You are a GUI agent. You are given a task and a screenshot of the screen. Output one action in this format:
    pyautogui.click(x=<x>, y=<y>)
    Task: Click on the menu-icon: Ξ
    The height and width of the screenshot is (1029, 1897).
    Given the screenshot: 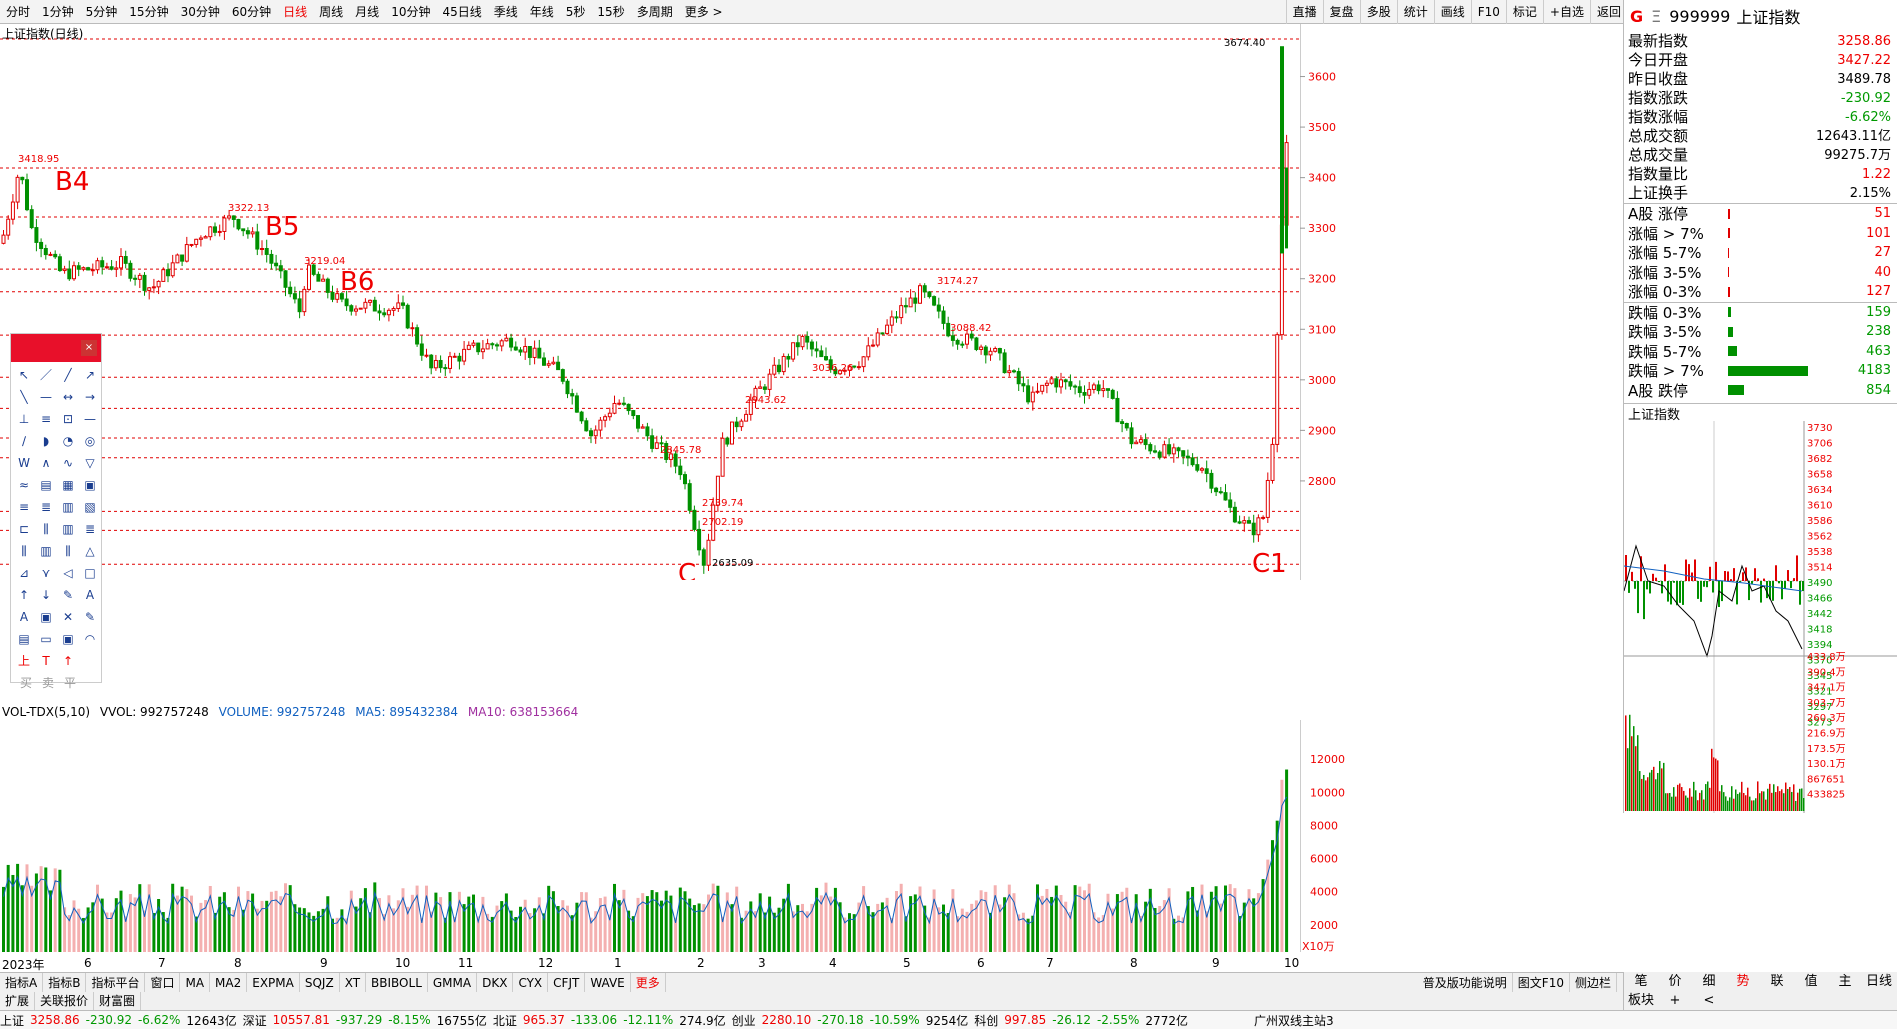 What is the action you would take?
    pyautogui.click(x=1656, y=16)
    